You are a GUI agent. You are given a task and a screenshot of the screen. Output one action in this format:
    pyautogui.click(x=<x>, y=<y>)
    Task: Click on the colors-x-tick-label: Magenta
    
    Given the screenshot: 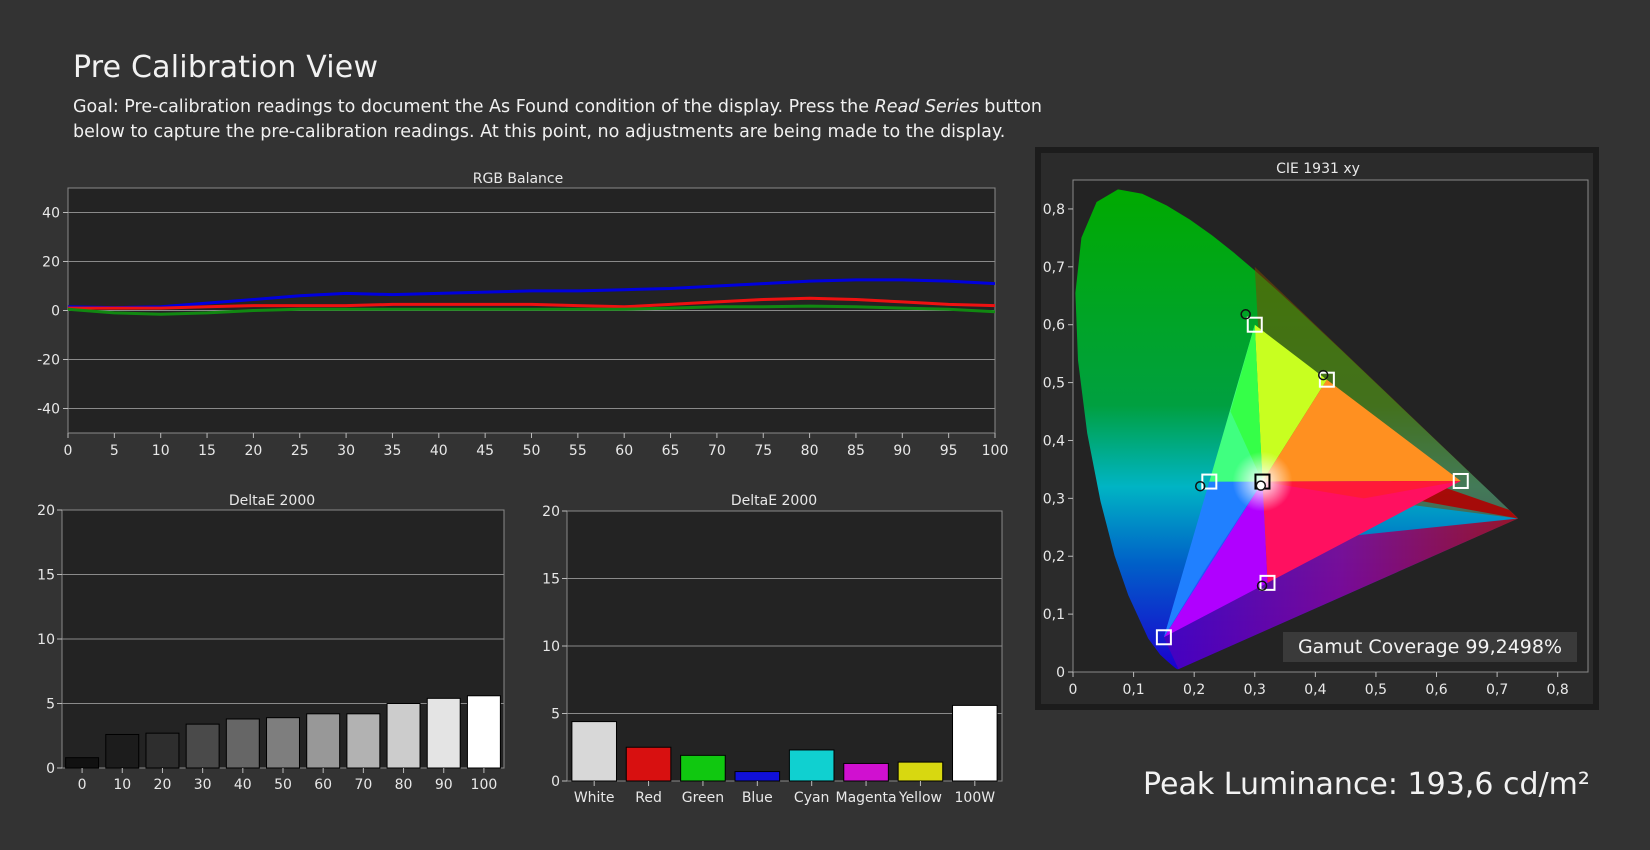 What is the action you would take?
    pyautogui.click(x=866, y=798)
    